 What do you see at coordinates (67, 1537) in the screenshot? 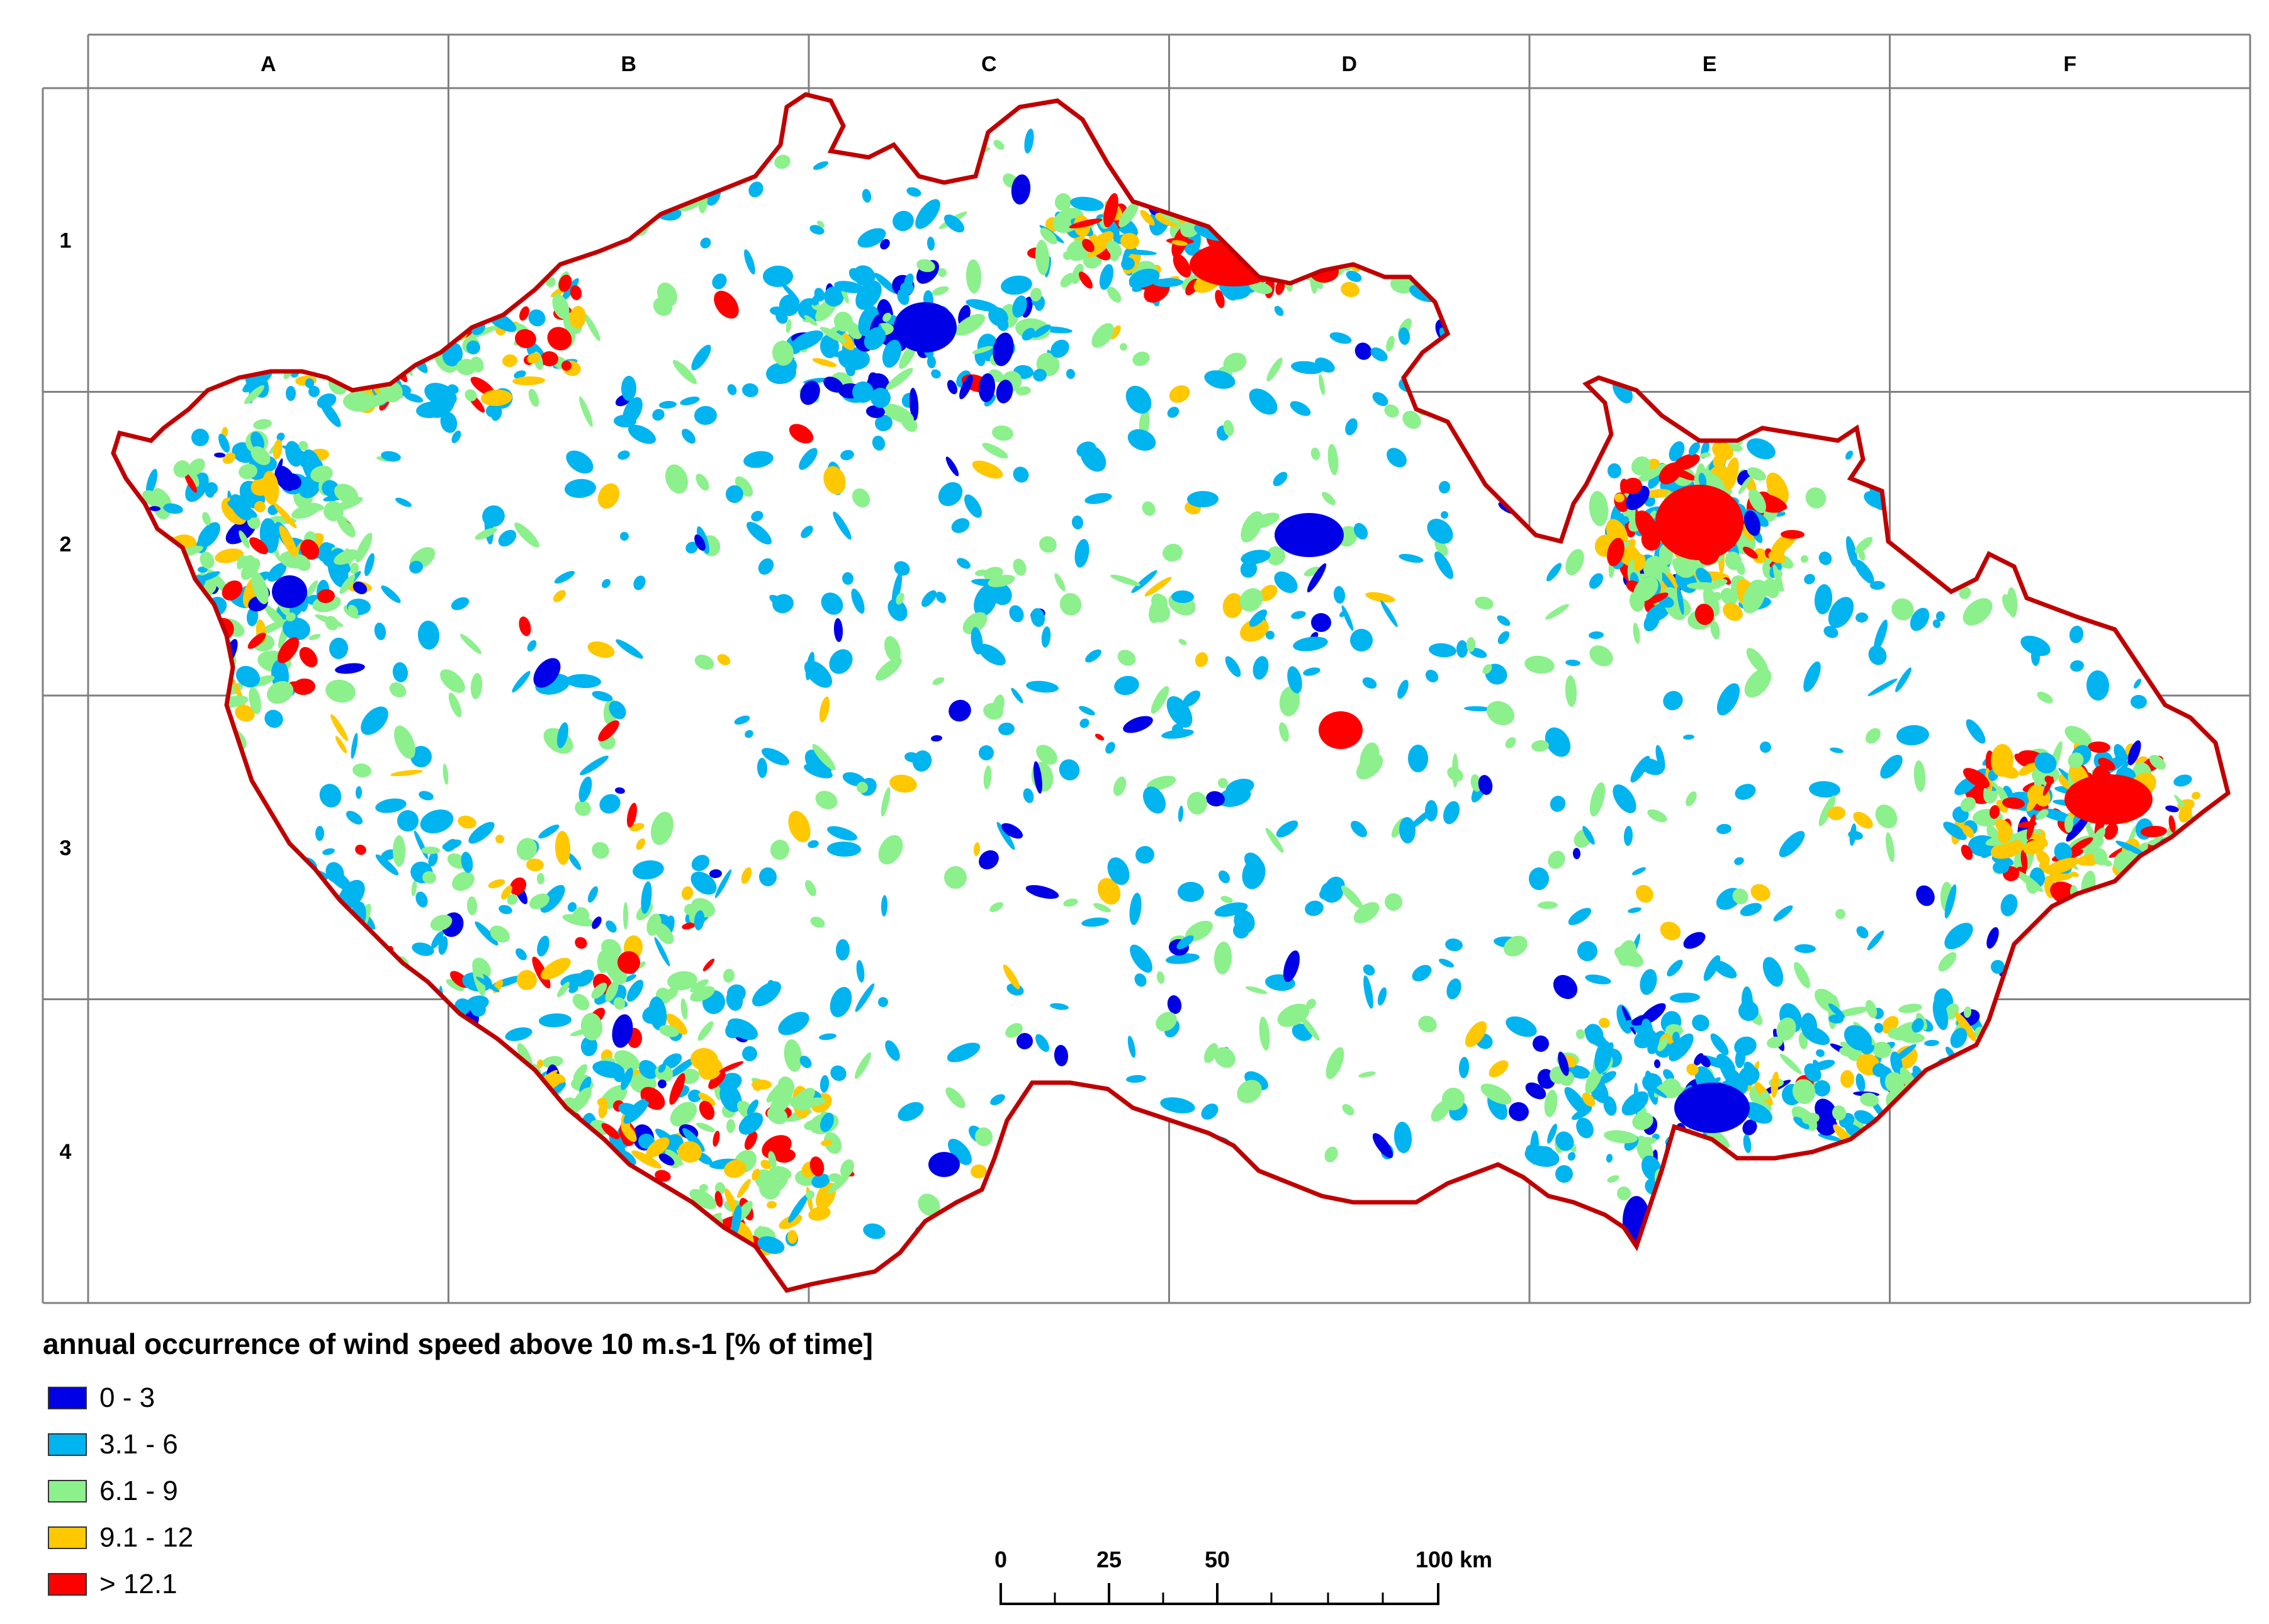
I see `legend-swatch` at bounding box center [67, 1537].